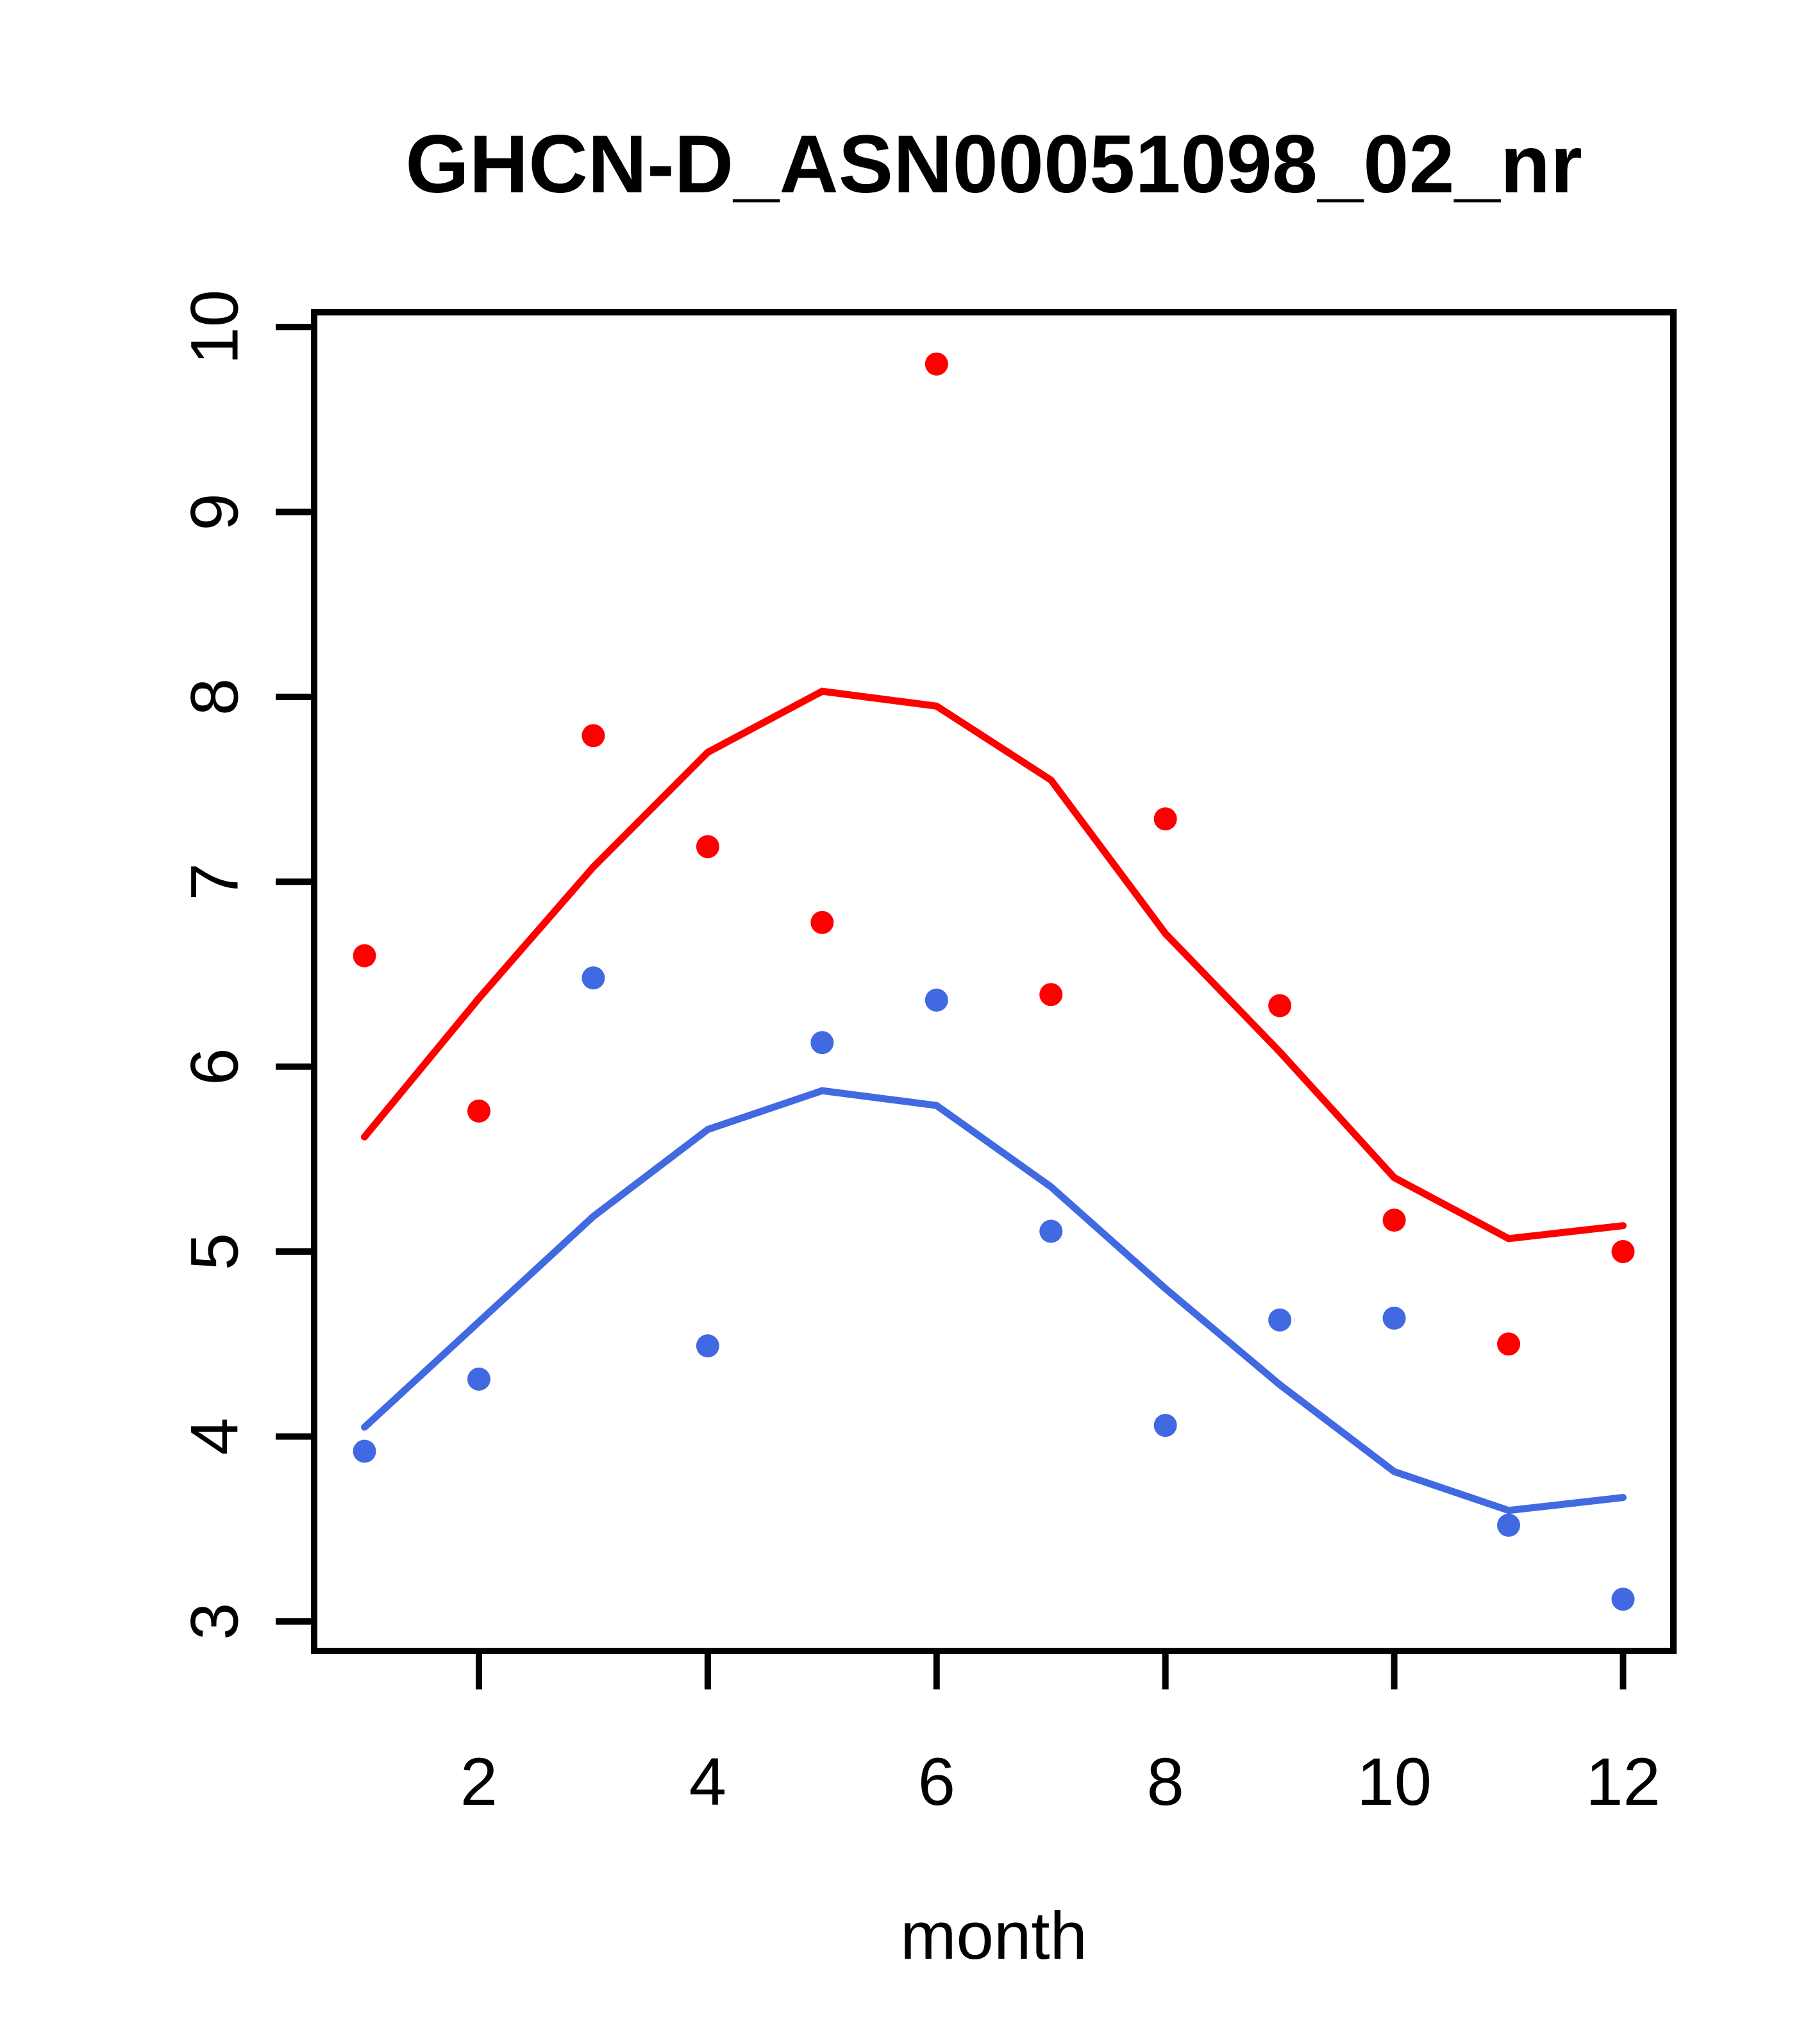 This screenshot has height=2044, width=1817. Describe the element at coordinates (994, 1300) in the screenshot. I see `blue-line` at that location.